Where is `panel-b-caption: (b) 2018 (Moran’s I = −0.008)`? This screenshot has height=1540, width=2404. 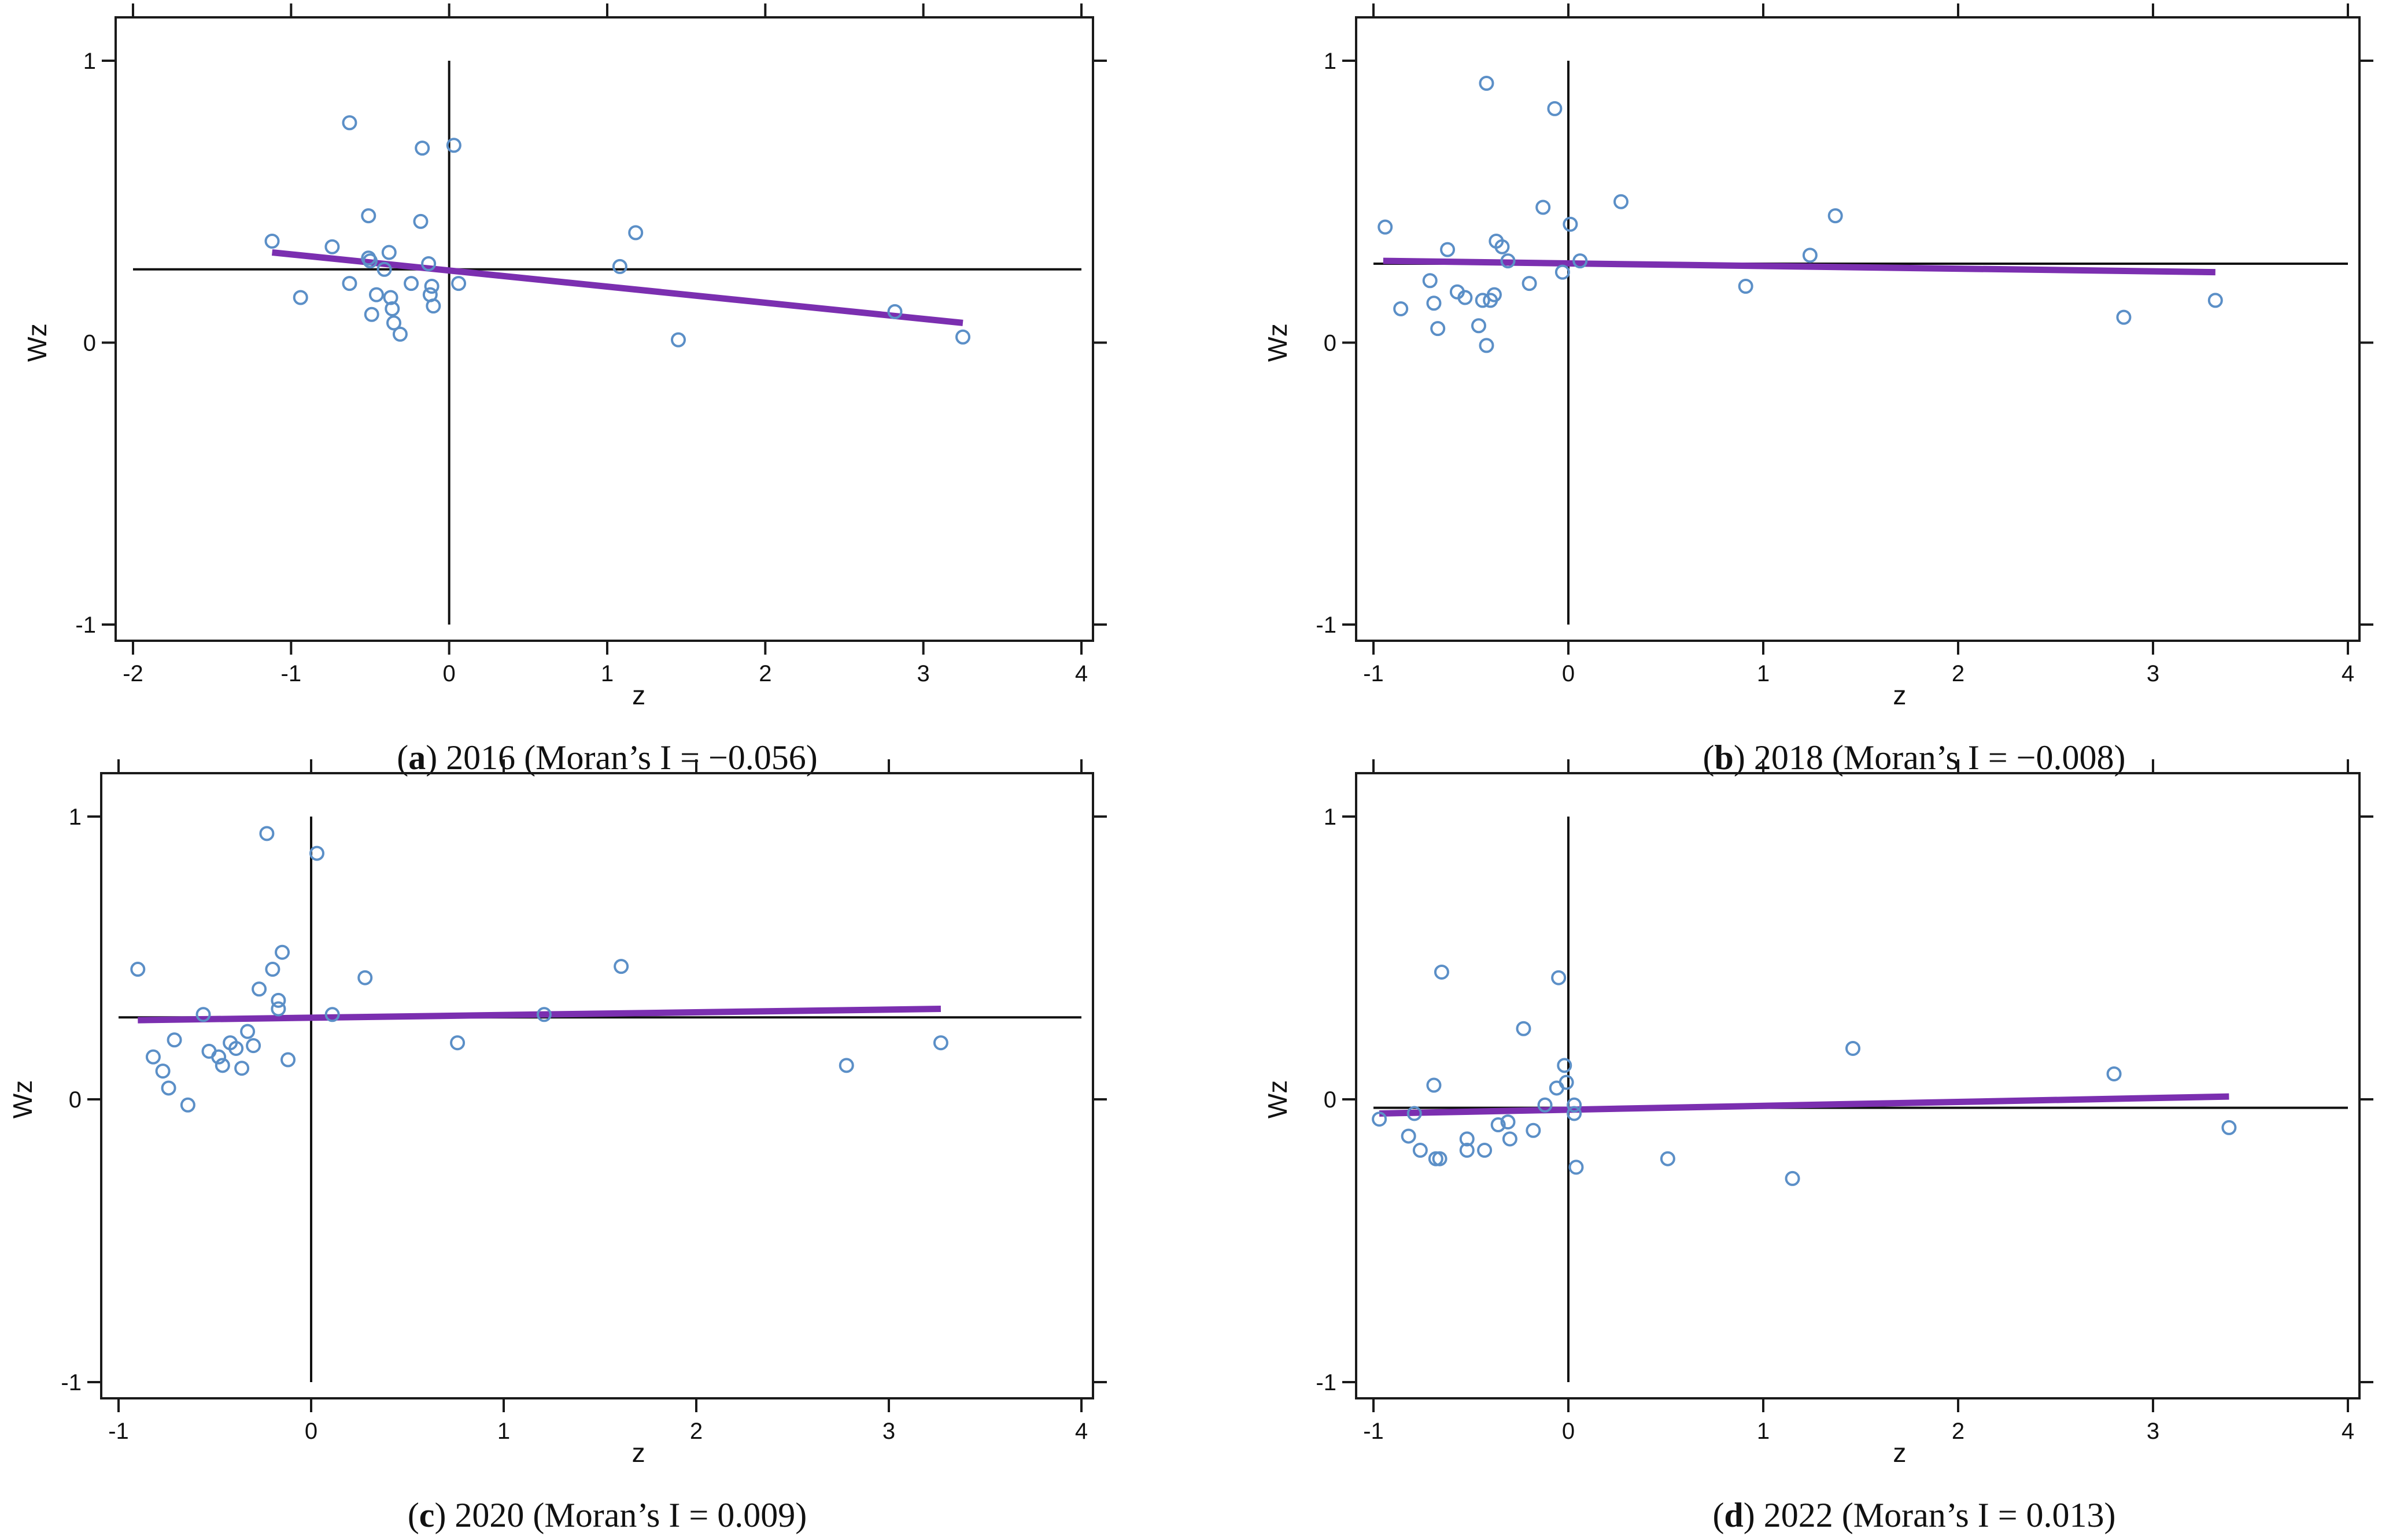 panel-b-caption: (b) 2018 (Moran’s I = −0.008) is located at coordinates (1915, 757).